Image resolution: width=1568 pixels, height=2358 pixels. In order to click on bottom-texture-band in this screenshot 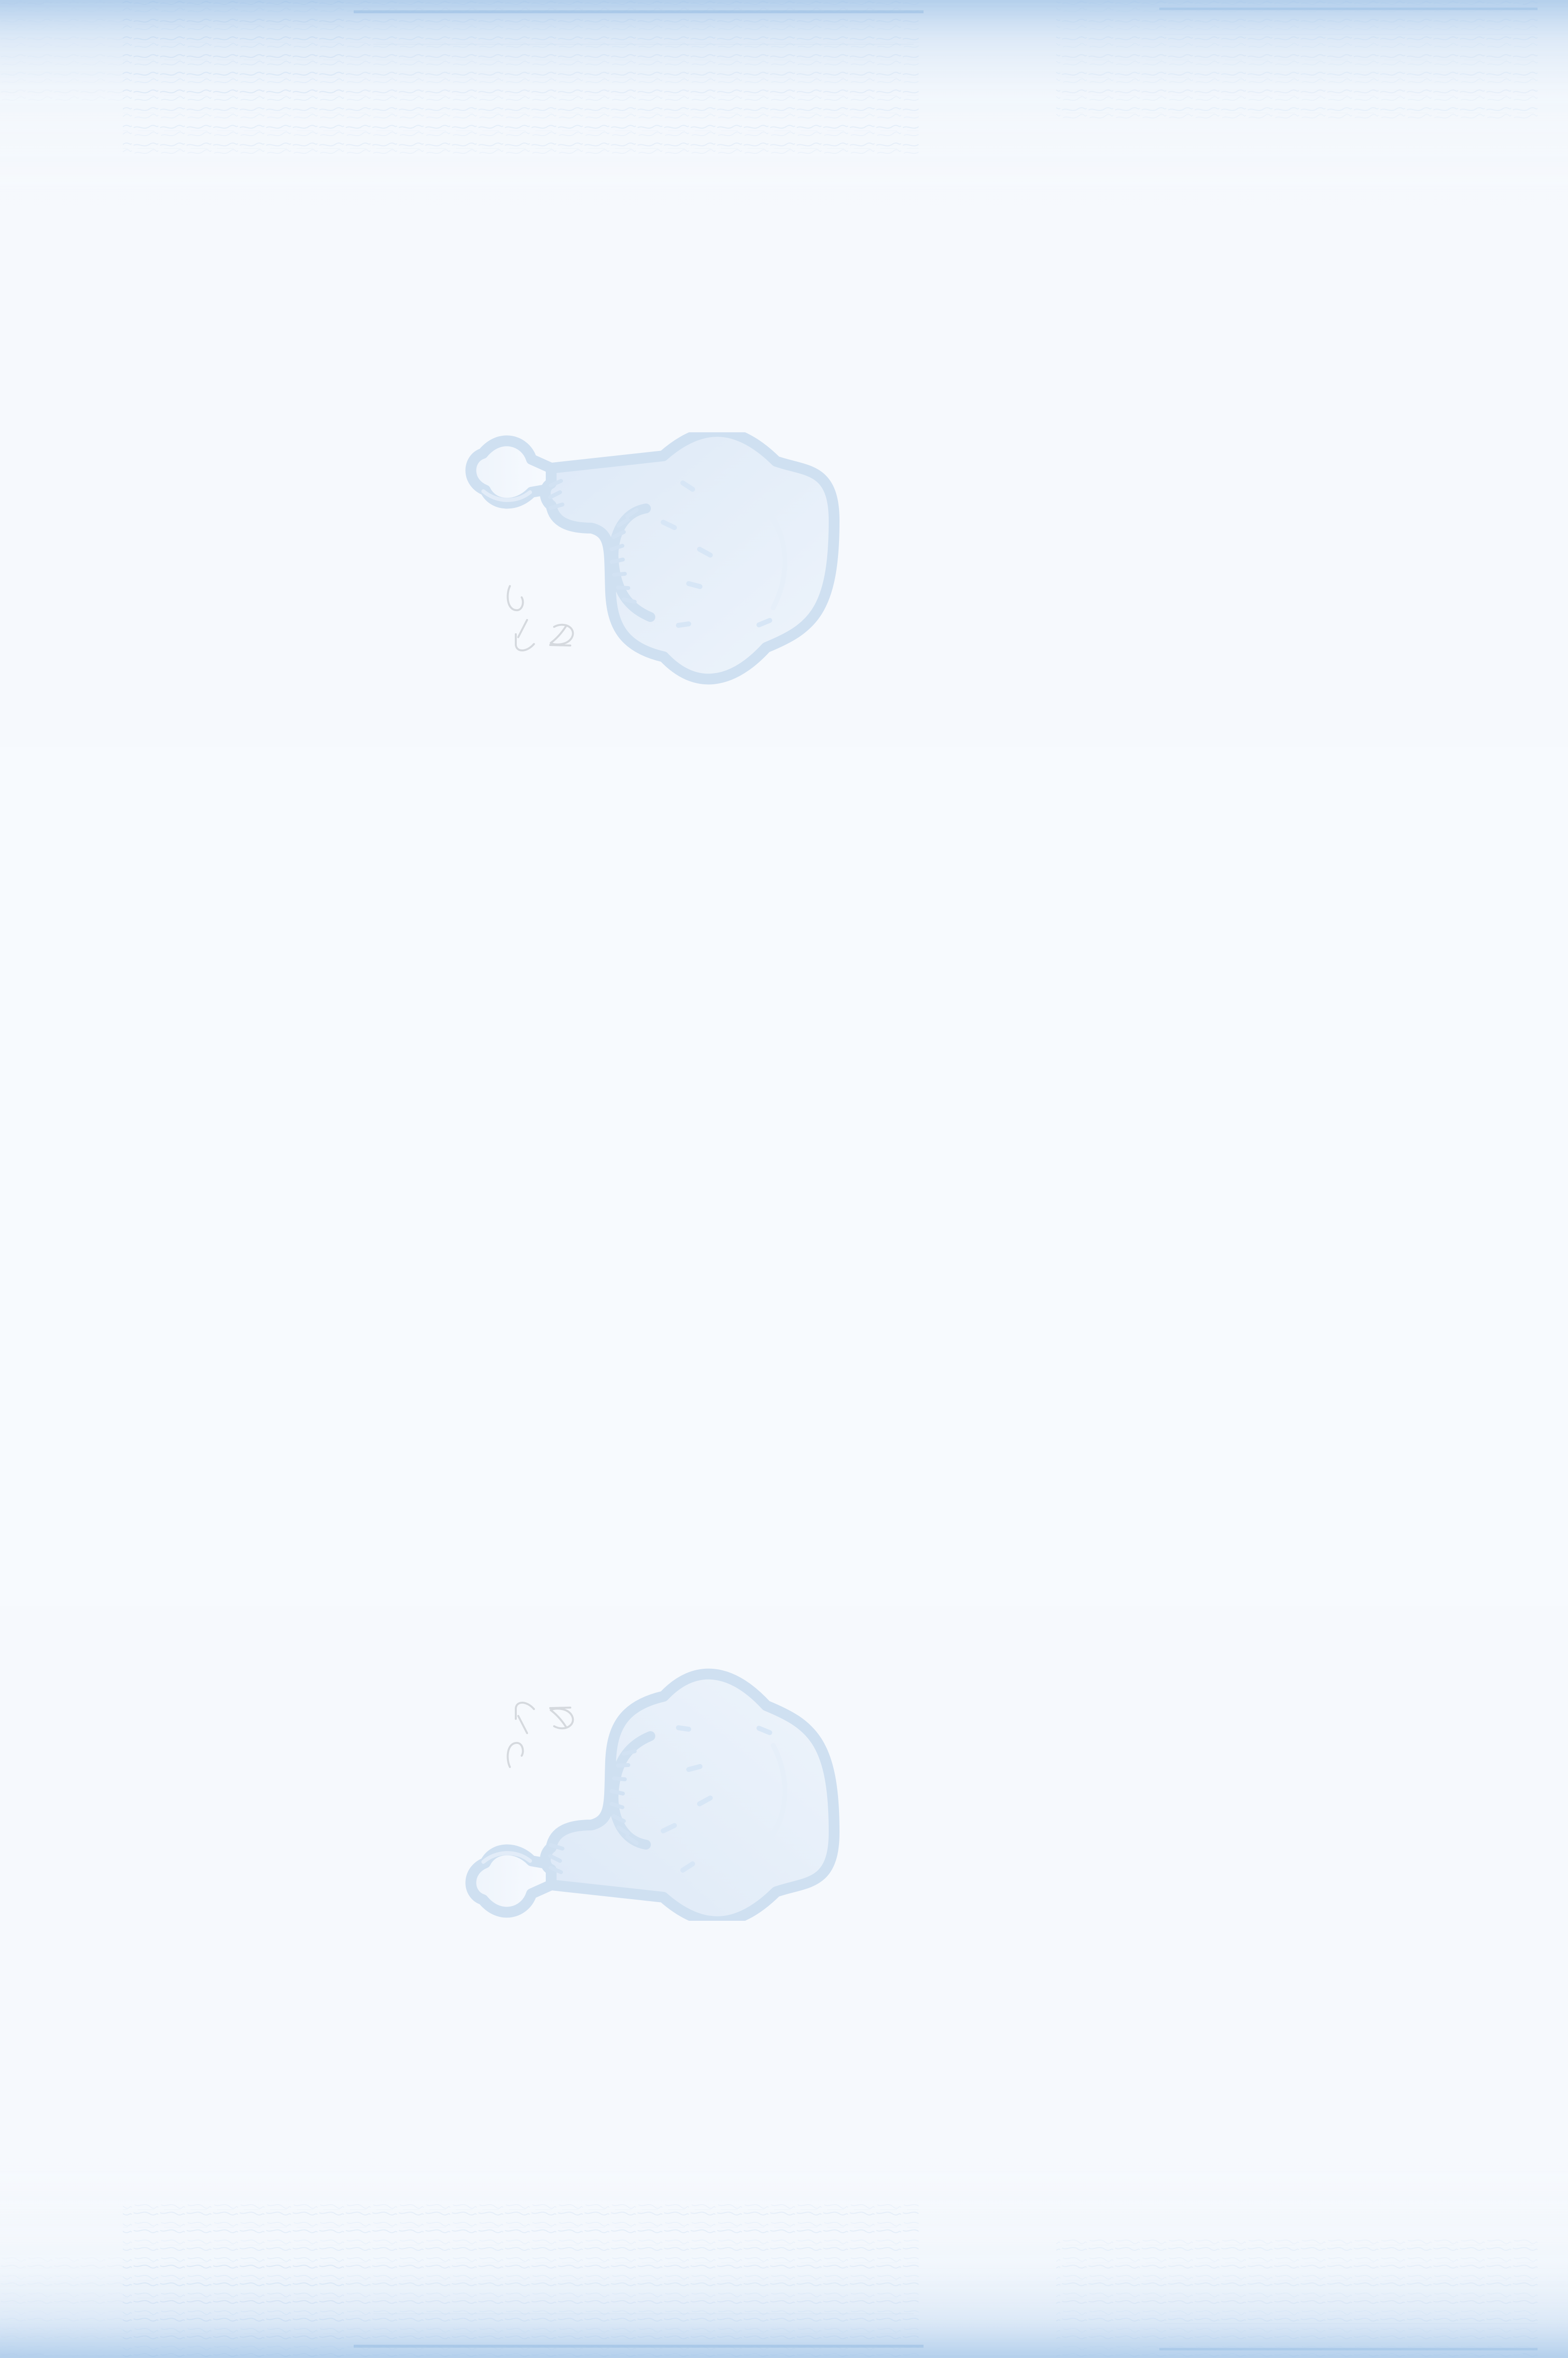, I will do `click(784, 2253)`.